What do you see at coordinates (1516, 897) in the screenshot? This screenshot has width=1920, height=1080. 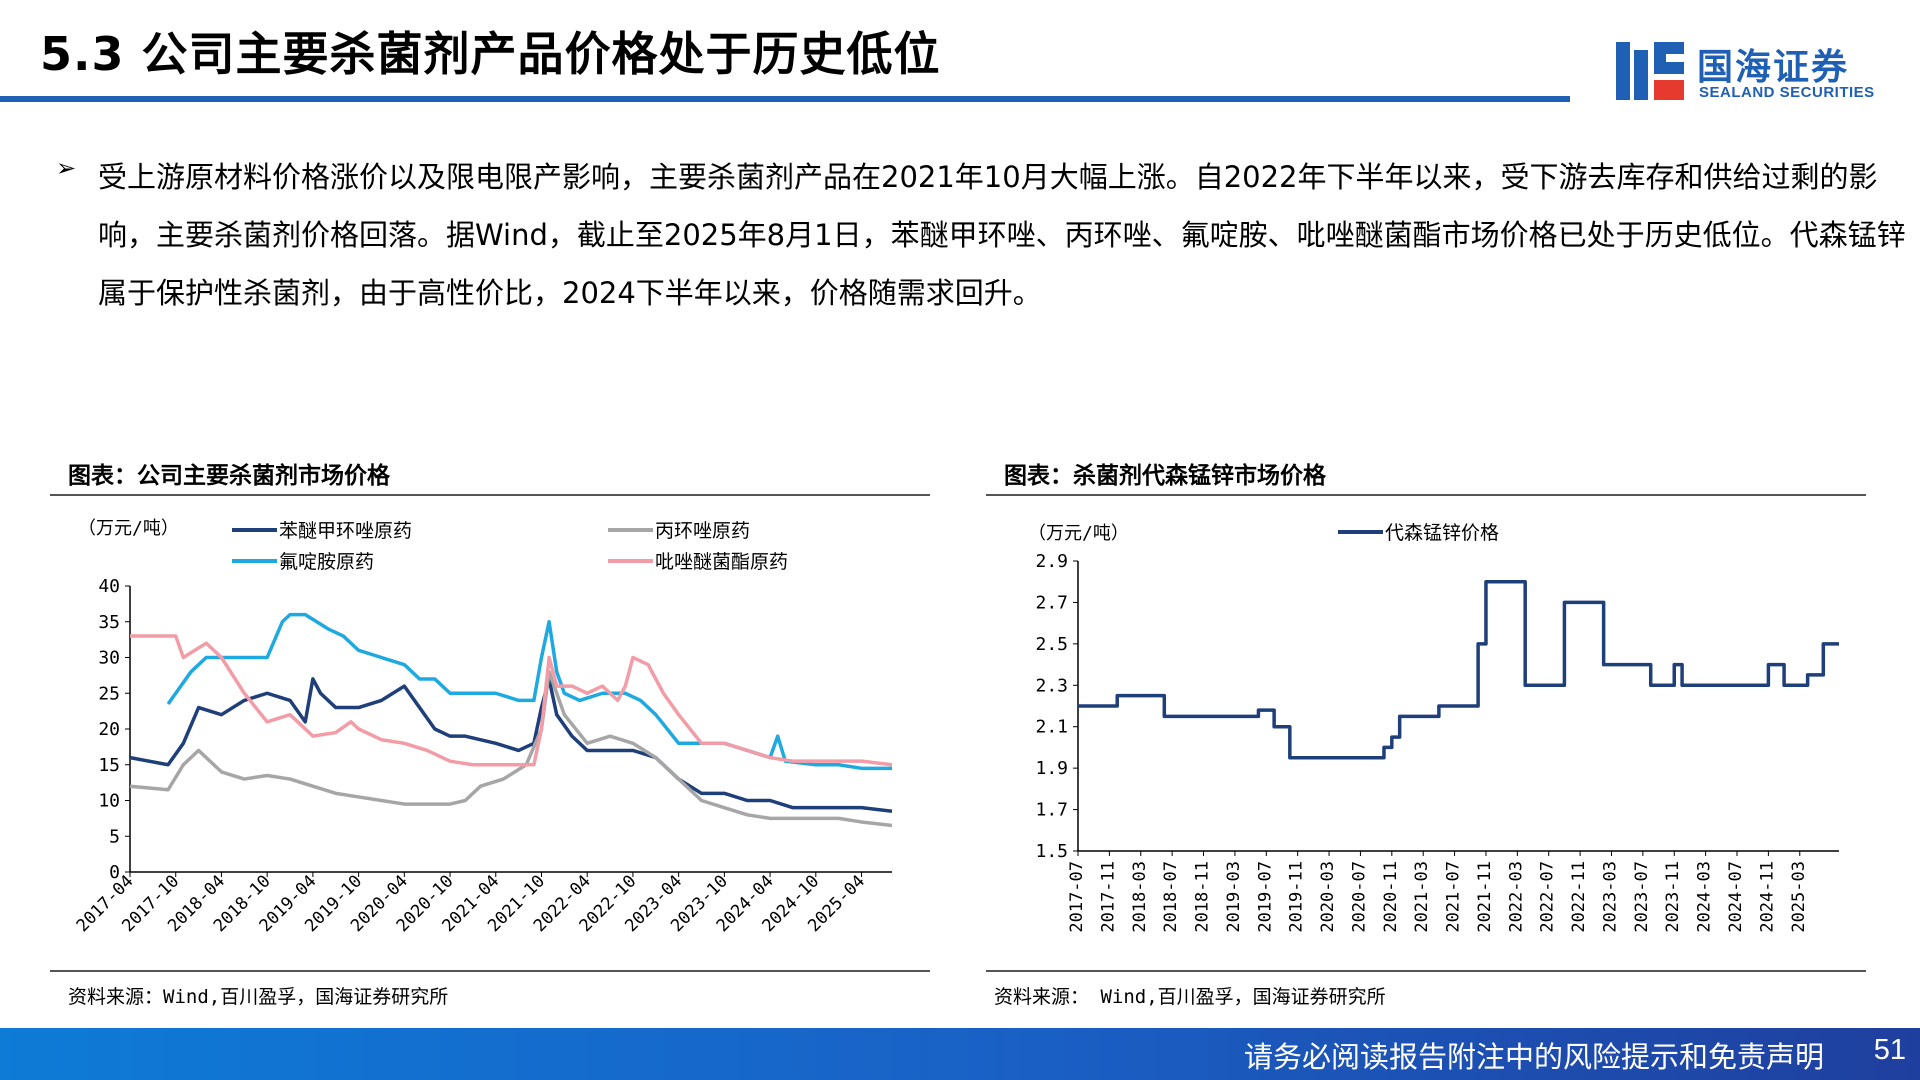 I see `right-chart-x-tick-label: 2022-03` at bounding box center [1516, 897].